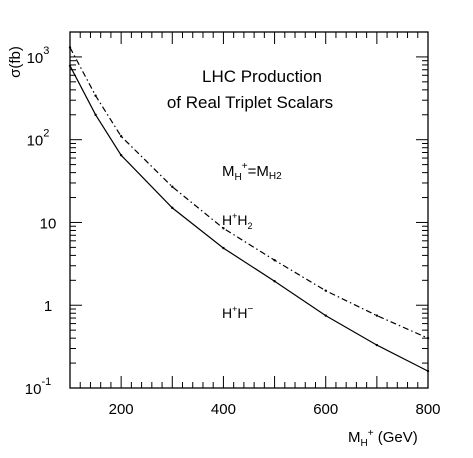 The width and height of the screenshot is (473, 458). What do you see at coordinates (121, 409) in the screenshot?
I see `x-tick-label: 200` at bounding box center [121, 409].